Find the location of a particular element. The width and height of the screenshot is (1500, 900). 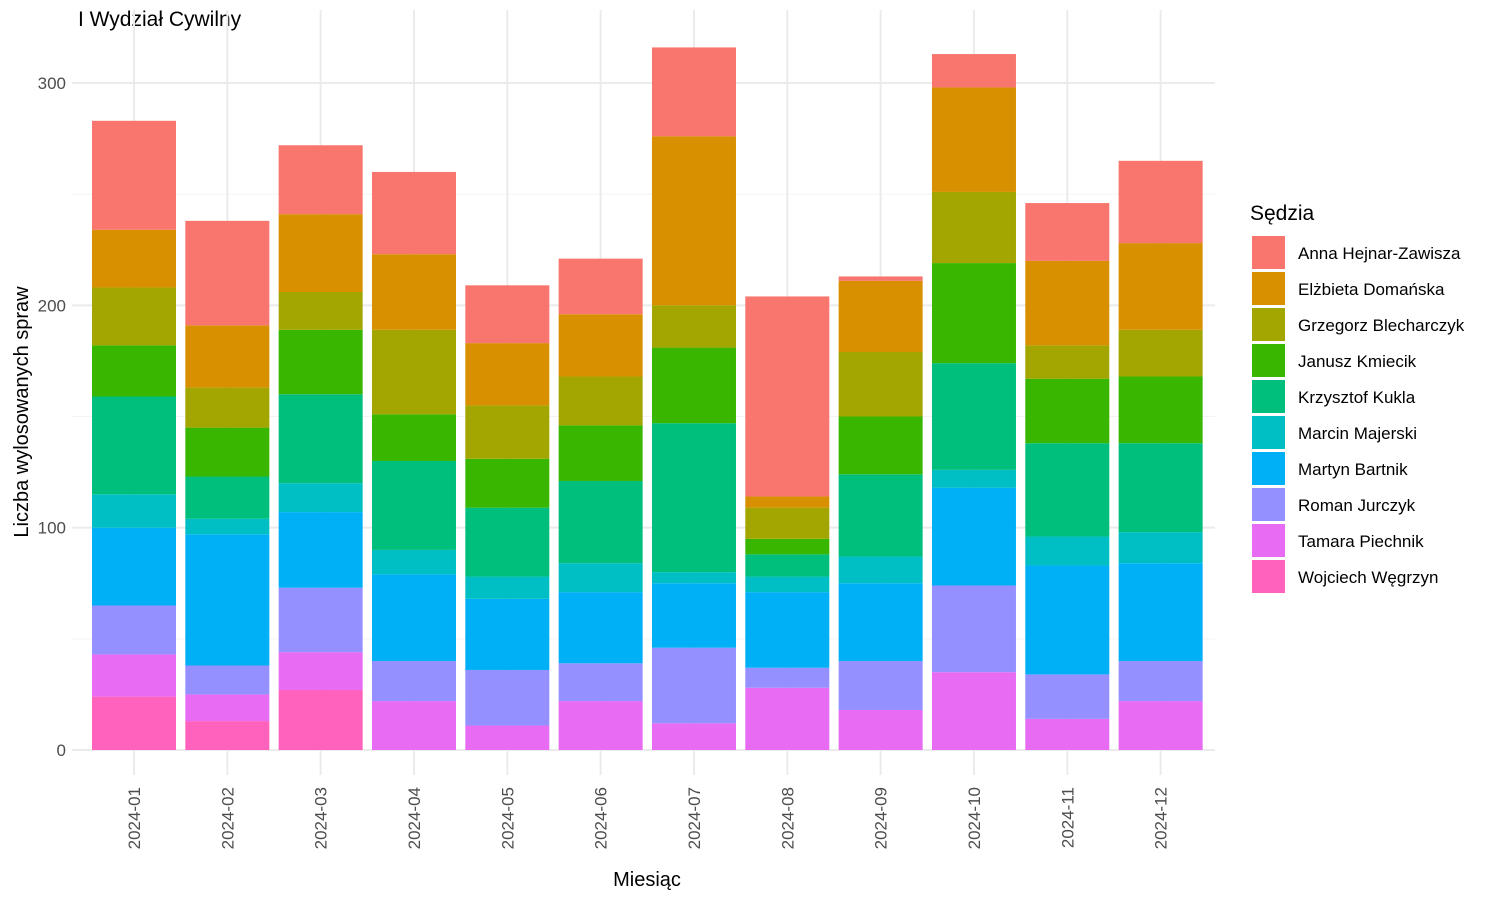

legend-title: Sędzia is located at coordinates (1282, 213).